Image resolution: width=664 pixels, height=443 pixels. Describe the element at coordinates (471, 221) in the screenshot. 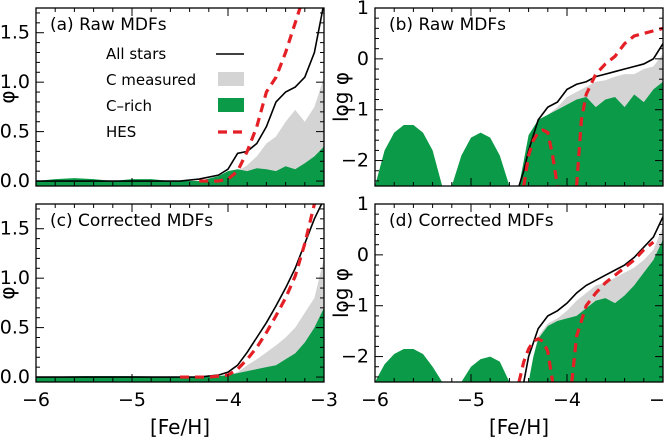

I see `panel-title: (d) Corrected MDFs` at that location.